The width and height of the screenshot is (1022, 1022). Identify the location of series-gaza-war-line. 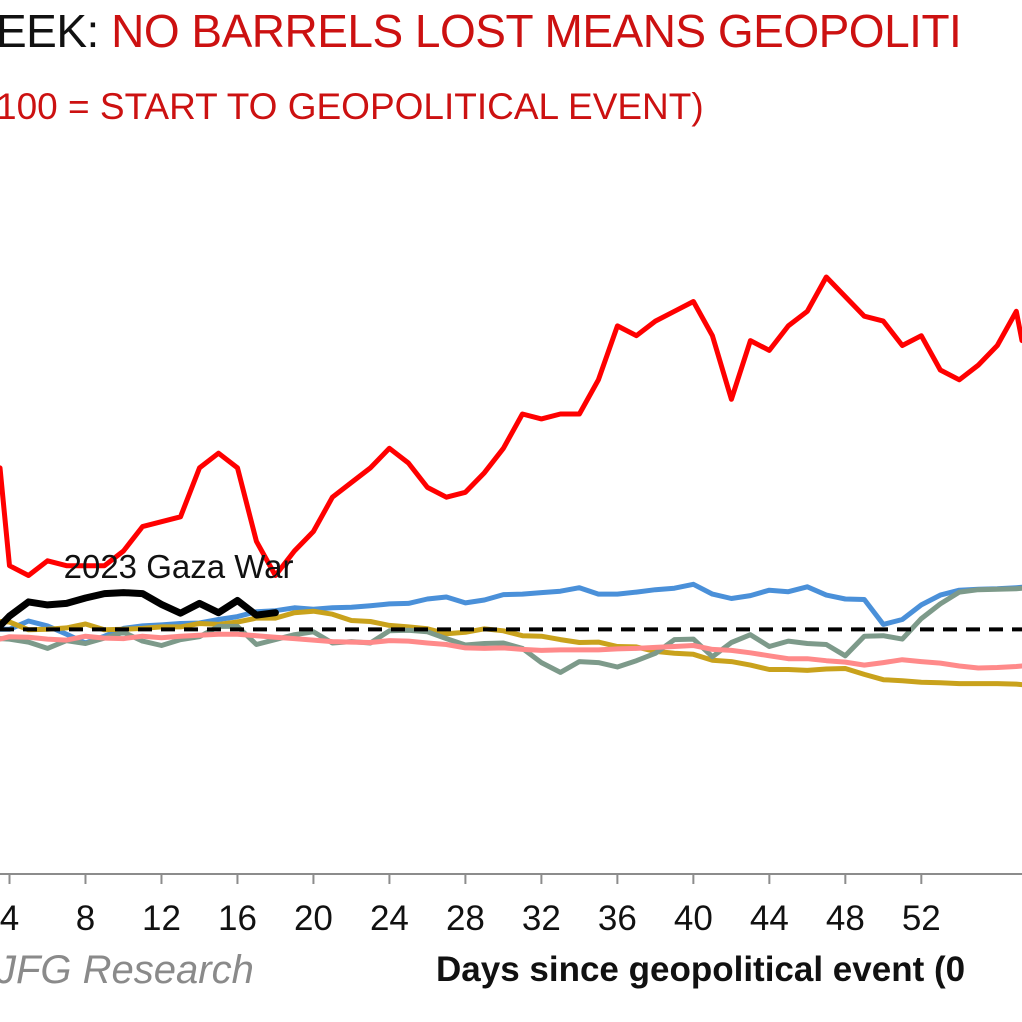
(139, 609).